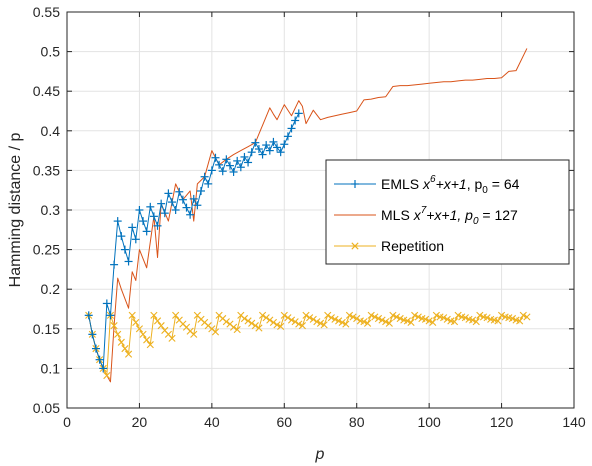  Describe the element at coordinates (412, 246) in the screenshot. I see `legend-label: Repetition` at that location.